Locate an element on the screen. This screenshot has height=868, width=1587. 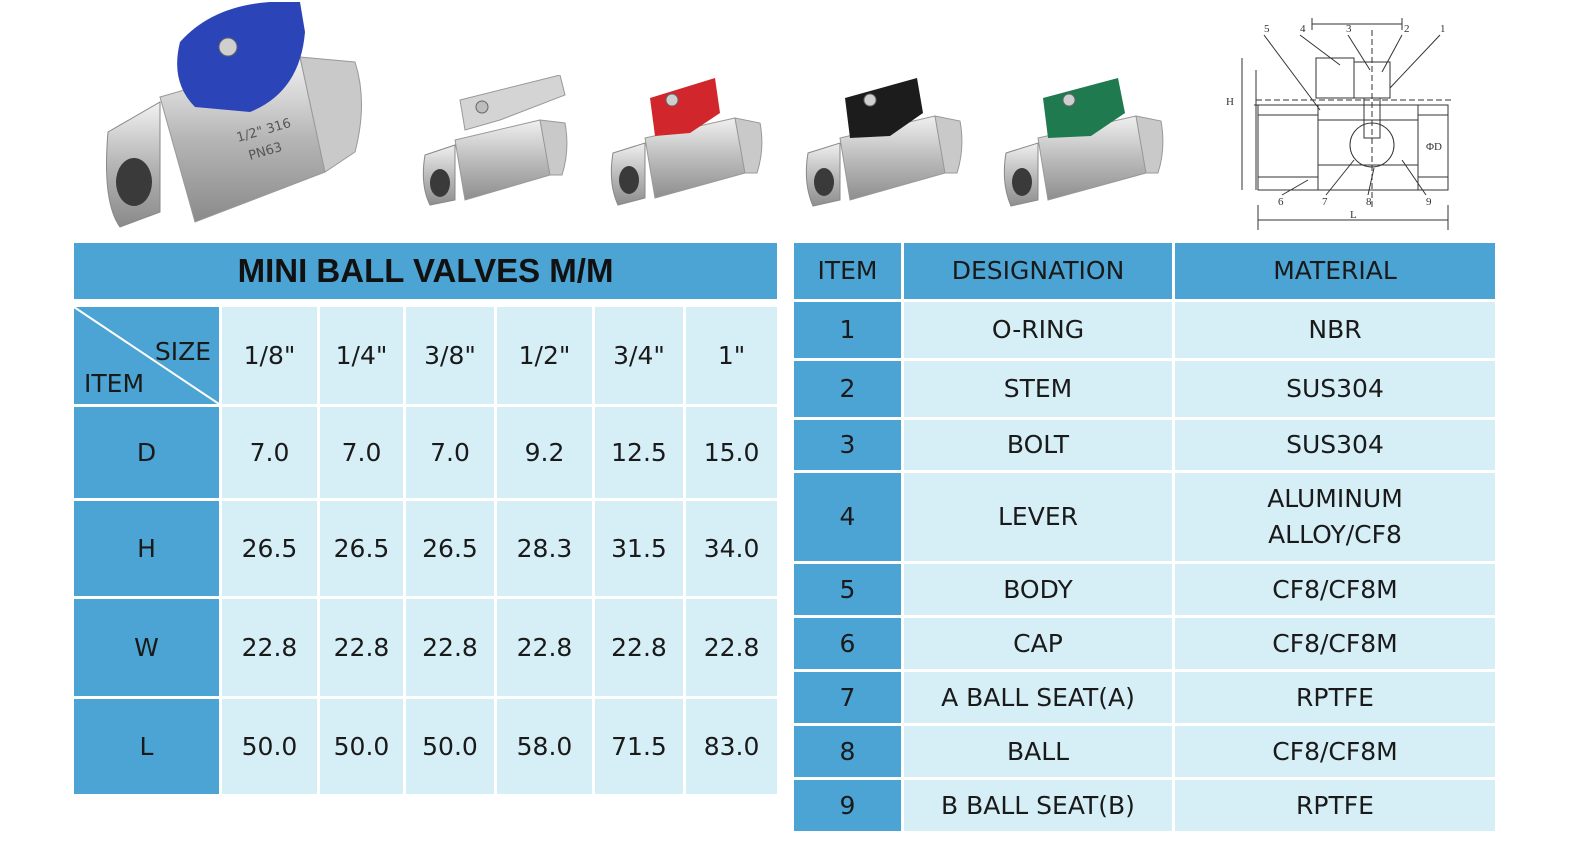
value-cell: 12.5 is located at coordinates (639, 452).